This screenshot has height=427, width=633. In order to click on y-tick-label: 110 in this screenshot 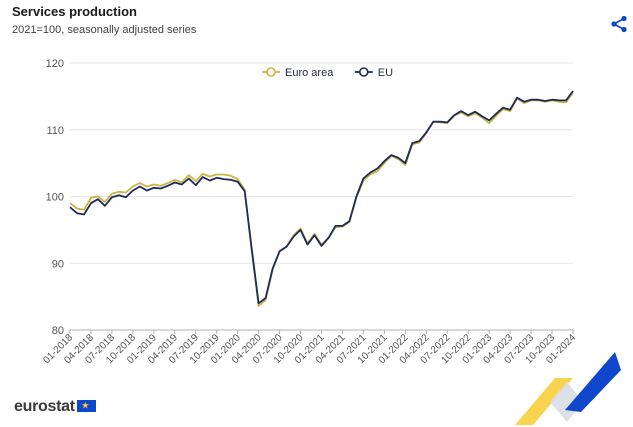, I will do `click(55, 131)`.